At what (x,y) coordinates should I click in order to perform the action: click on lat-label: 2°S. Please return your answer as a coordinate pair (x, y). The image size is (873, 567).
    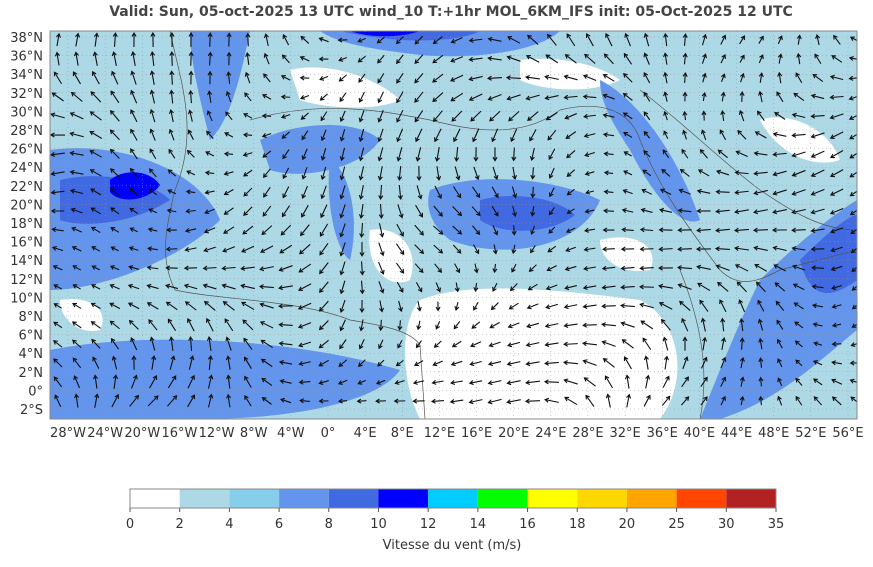
    Looking at the image, I should click on (31, 410).